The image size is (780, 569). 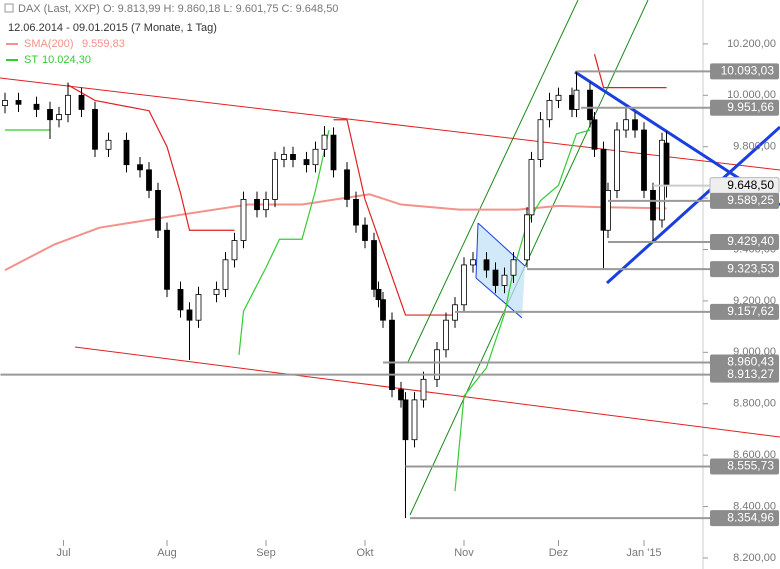 What do you see at coordinates (500, 270) in the screenshot?
I see `flag-area` at bounding box center [500, 270].